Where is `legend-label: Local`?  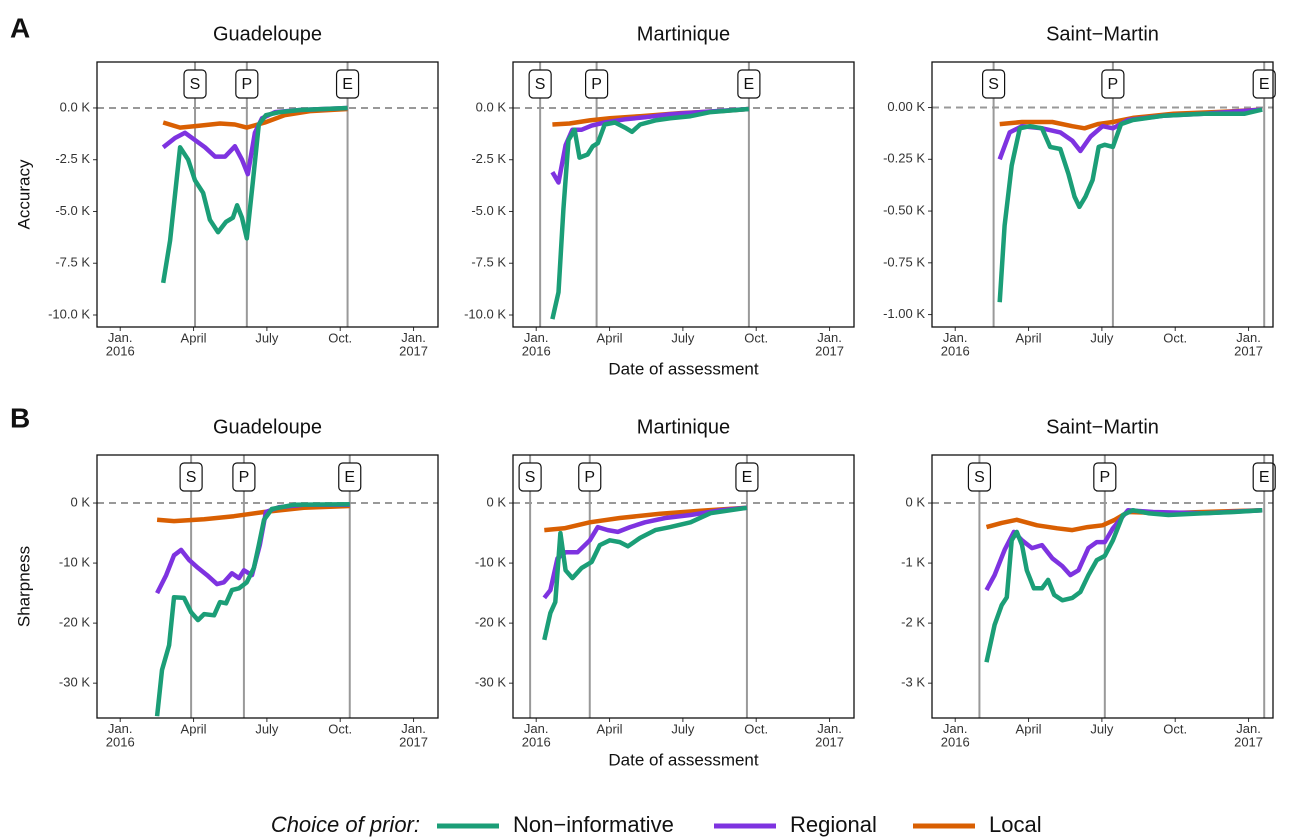
legend-label: Local is located at coordinates (1015, 824).